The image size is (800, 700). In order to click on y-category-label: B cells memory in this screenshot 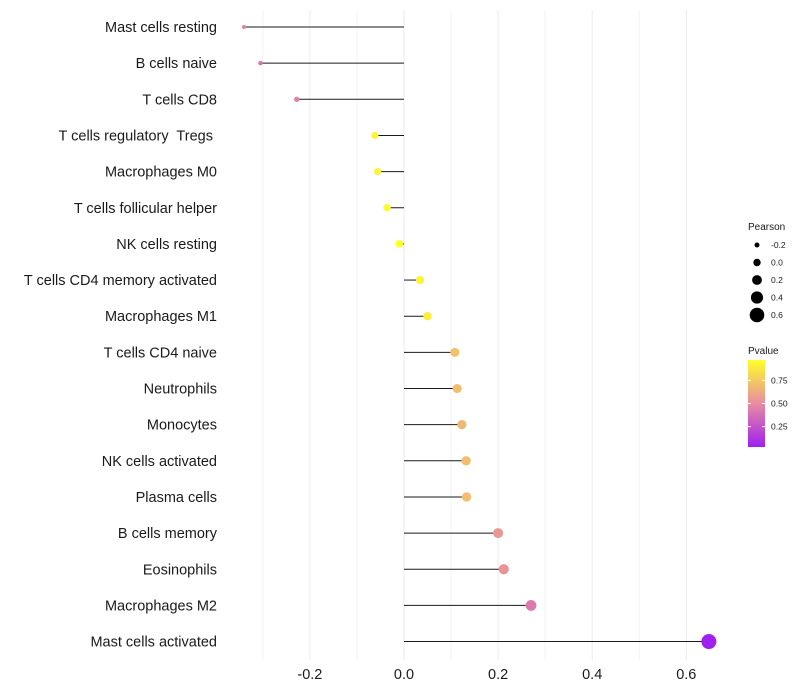, I will do `click(168, 534)`.